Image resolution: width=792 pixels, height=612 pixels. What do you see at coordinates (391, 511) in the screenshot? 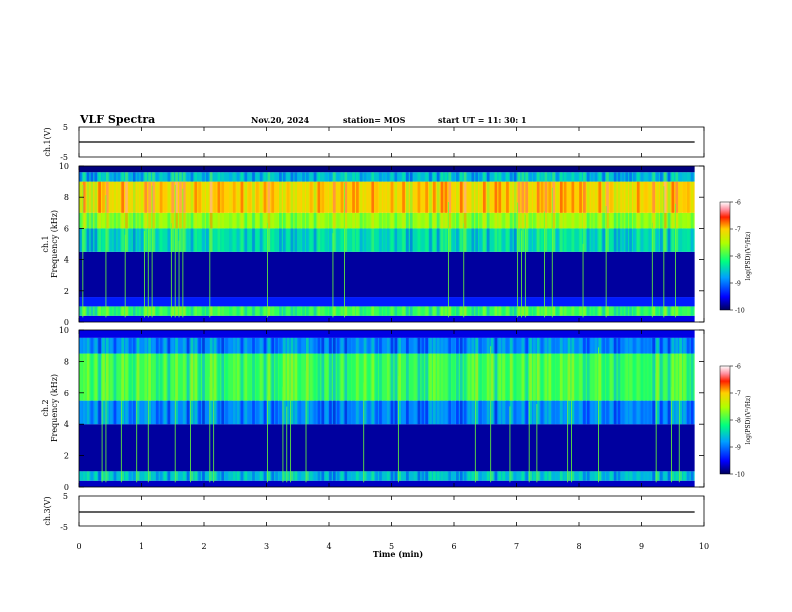
I see `ch3-waveform-frame` at bounding box center [391, 511].